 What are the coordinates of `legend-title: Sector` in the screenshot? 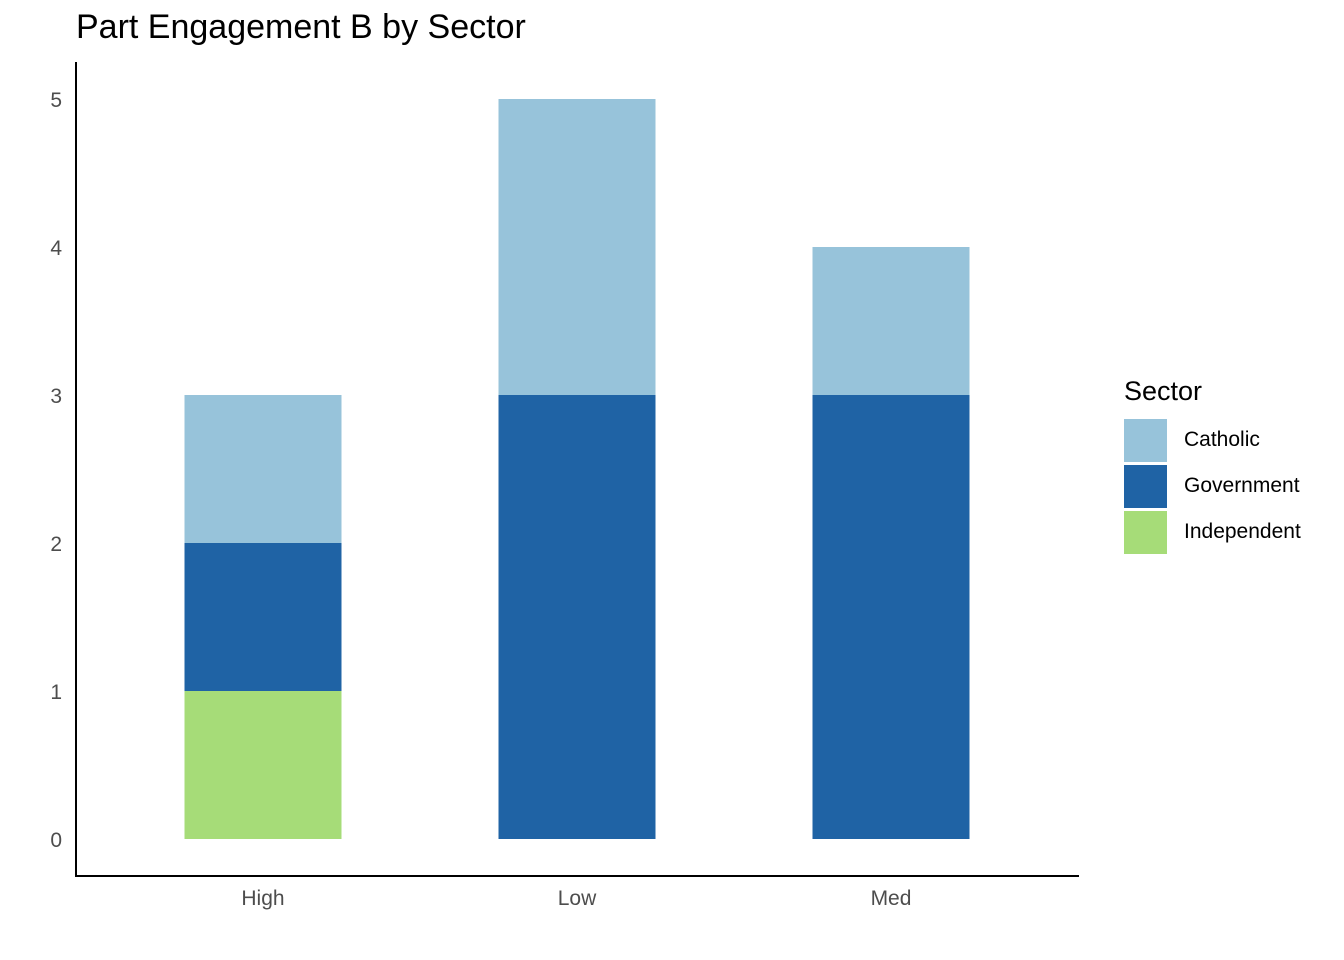 It's located at (1163, 391).